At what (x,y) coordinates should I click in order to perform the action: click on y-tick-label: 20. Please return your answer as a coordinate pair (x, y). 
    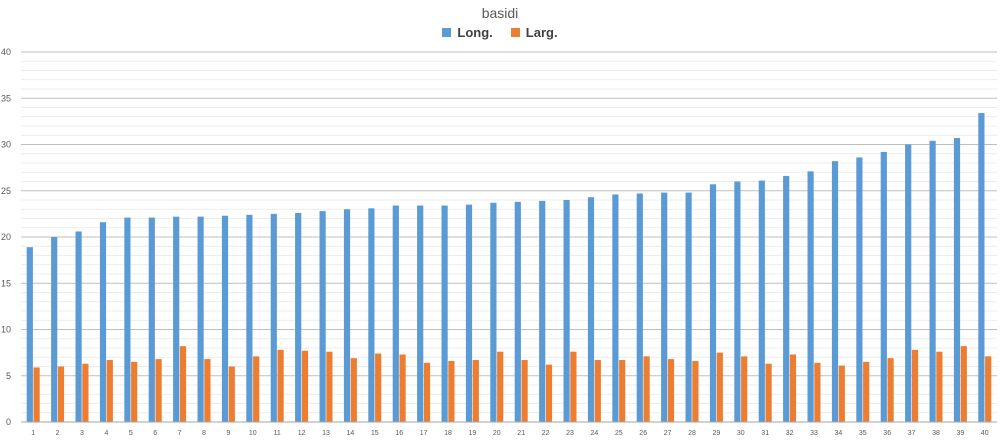
    Looking at the image, I should click on (6, 237).